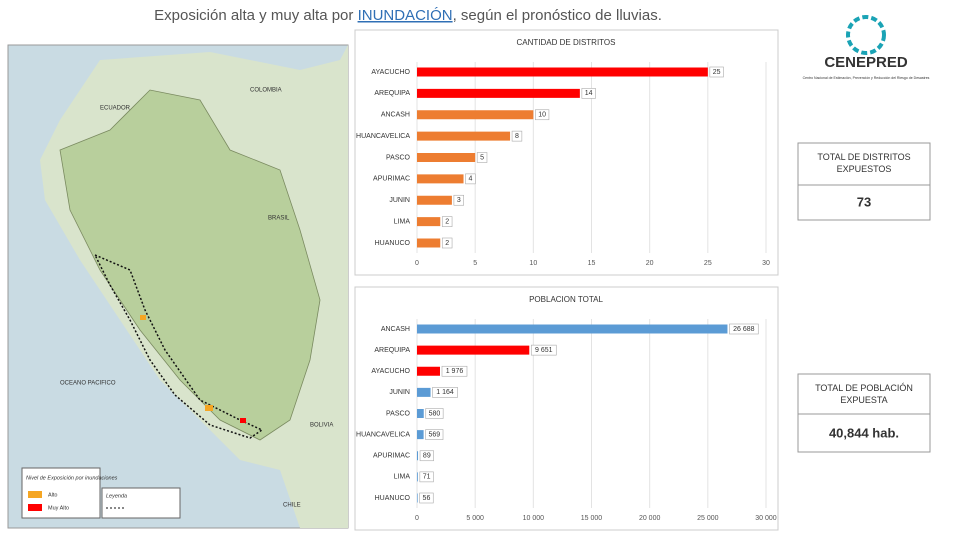 This screenshot has height=540, width=960. What do you see at coordinates (455, 371) in the screenshot?
I see `value-label: 1 976` at bounding box center [455, 371].